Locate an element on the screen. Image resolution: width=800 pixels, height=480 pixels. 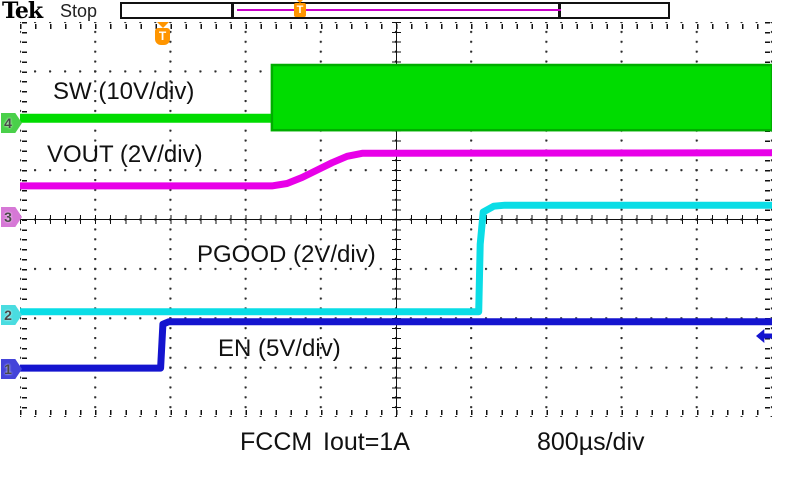
trigger-t-badge: T is located at coordinates (162, 36).